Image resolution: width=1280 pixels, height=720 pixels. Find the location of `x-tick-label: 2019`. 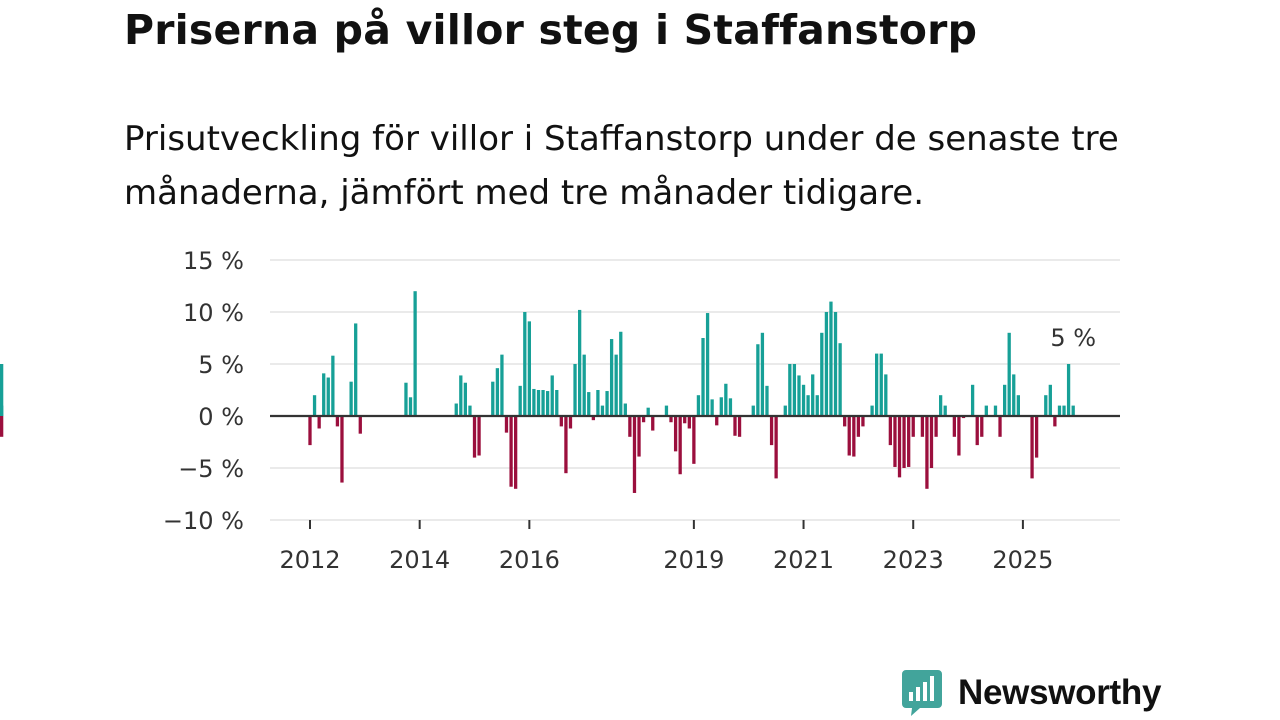

x-tick-label: 2019 is located at coordinates (693, 560).